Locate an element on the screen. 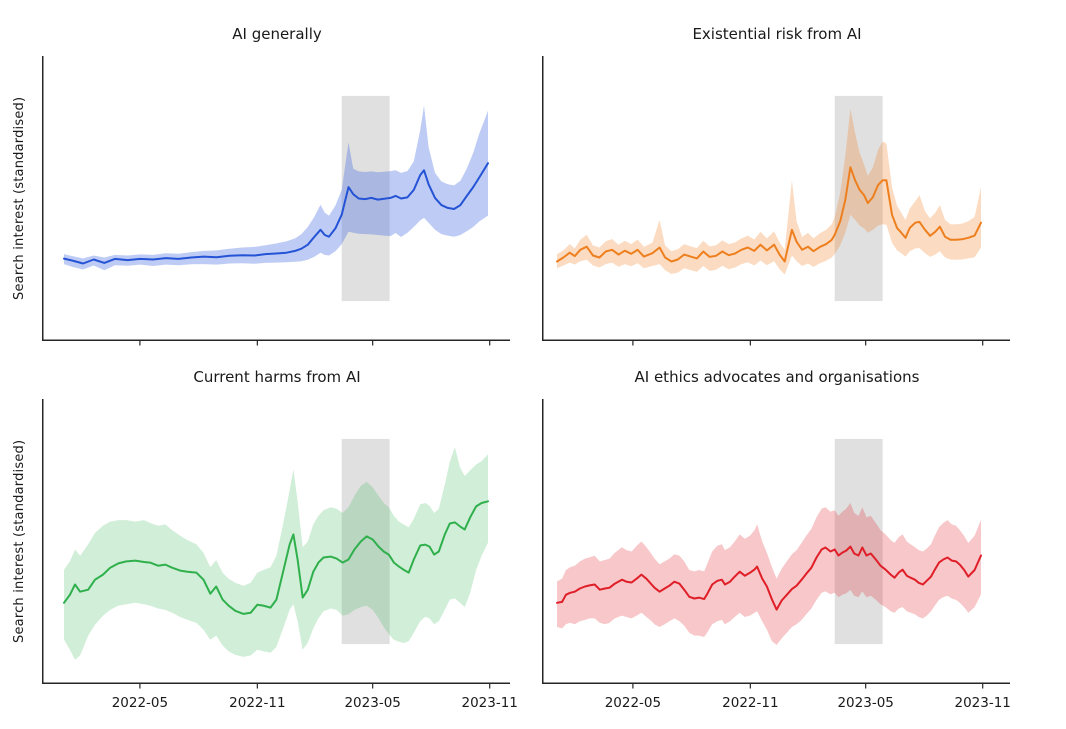 This screenshot has height=729, width=1066. chart-title: AI generally is located at coordinates (277, 34).